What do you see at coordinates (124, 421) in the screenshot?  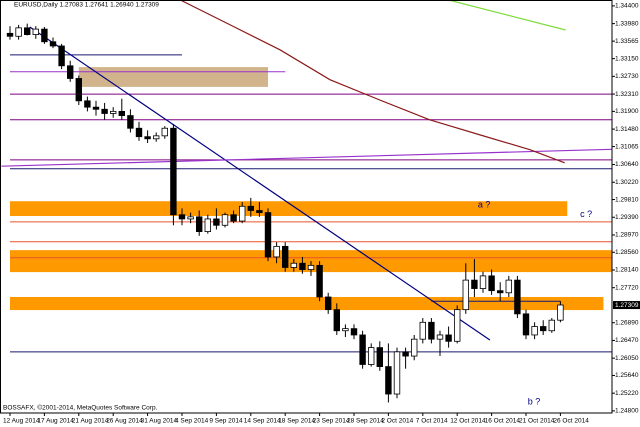 I see `x-tick-label: 26 Aug 2014` at bounding box center [124, 421].